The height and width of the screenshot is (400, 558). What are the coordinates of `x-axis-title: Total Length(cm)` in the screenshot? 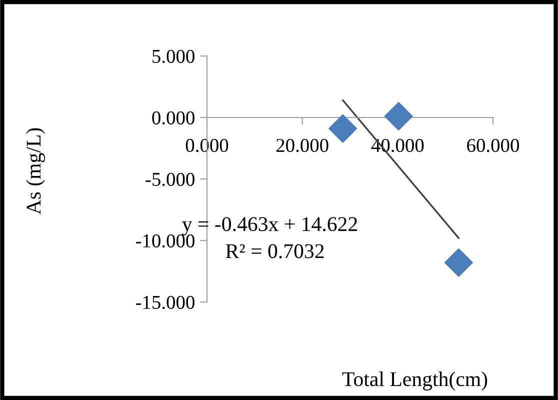 It's located at (415, 381).